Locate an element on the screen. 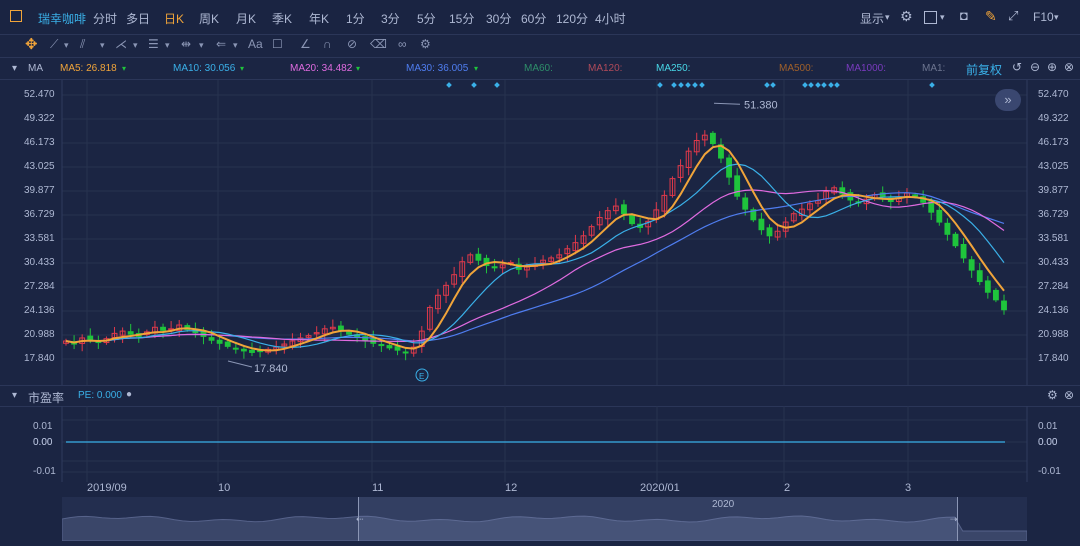  collapse-main-icon: ▾ is located at coordinates (15, 68).